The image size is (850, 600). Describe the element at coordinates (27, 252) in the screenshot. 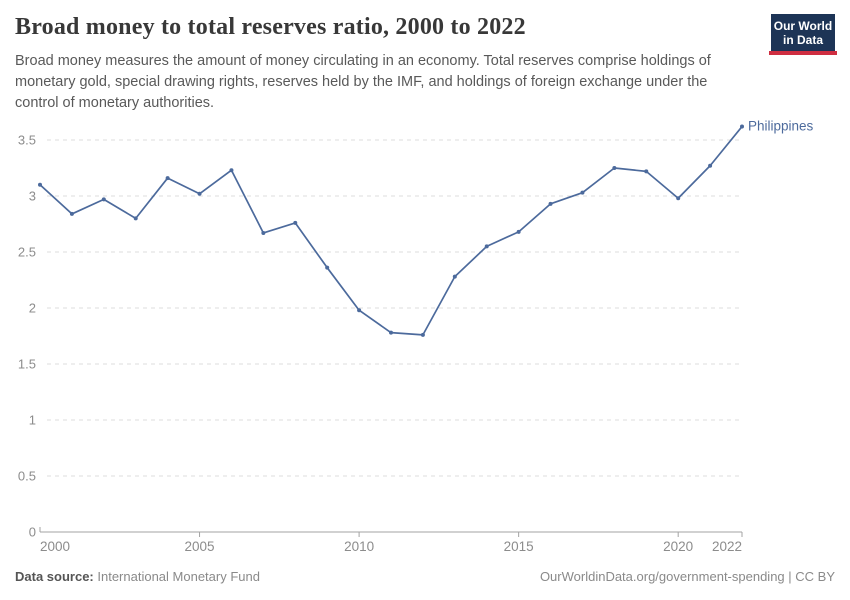

I see `y-axis-tick-label: 2.5` at that location.